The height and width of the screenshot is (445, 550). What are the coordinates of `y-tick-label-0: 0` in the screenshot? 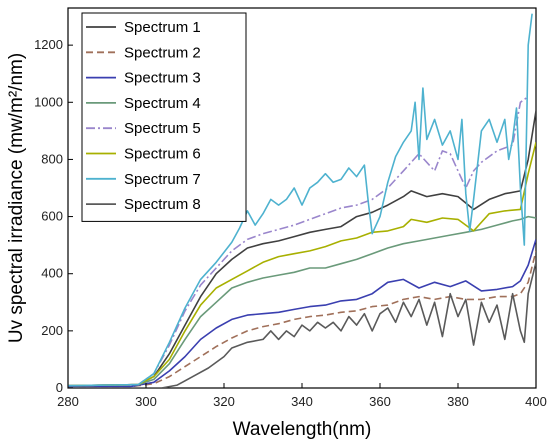 It's located at (59, 387).